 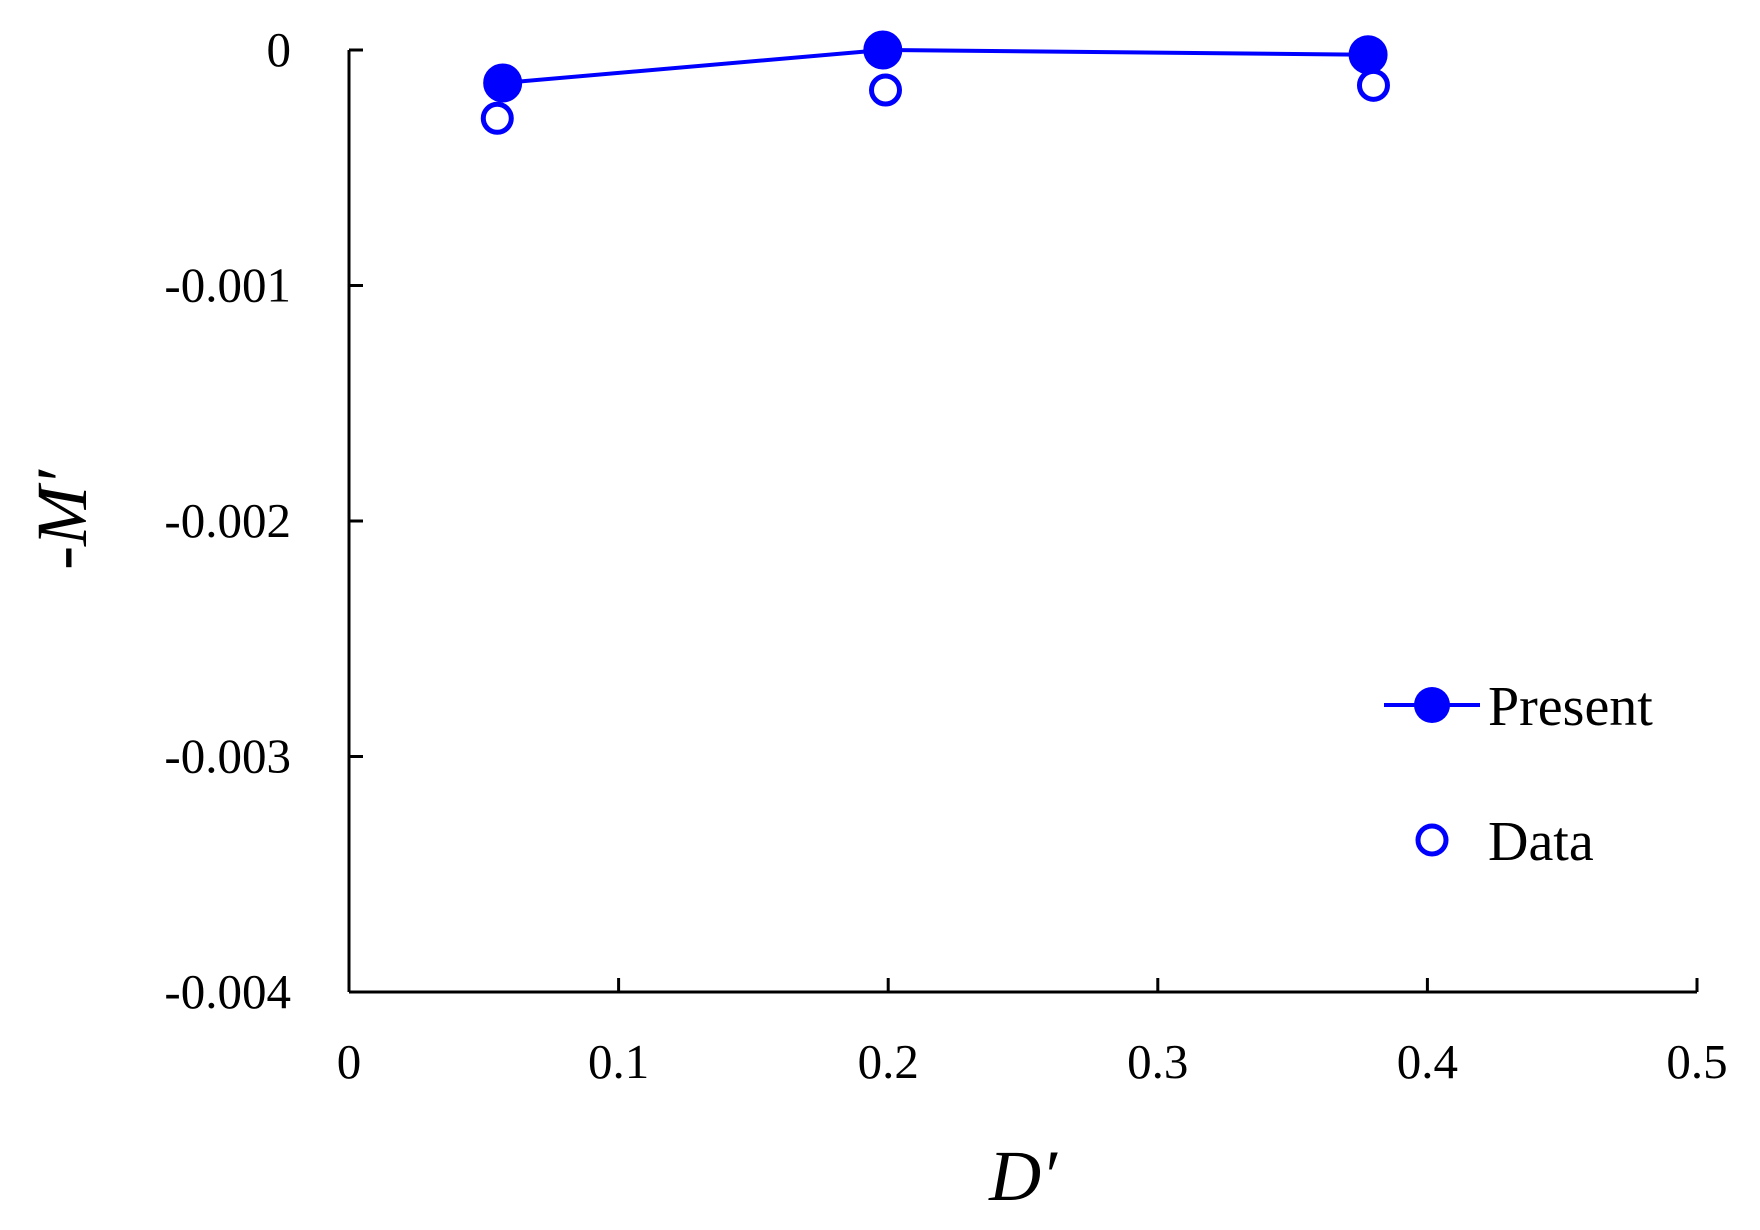 I want to click on y-axis-title: -M′, so click(x=62, y=519).